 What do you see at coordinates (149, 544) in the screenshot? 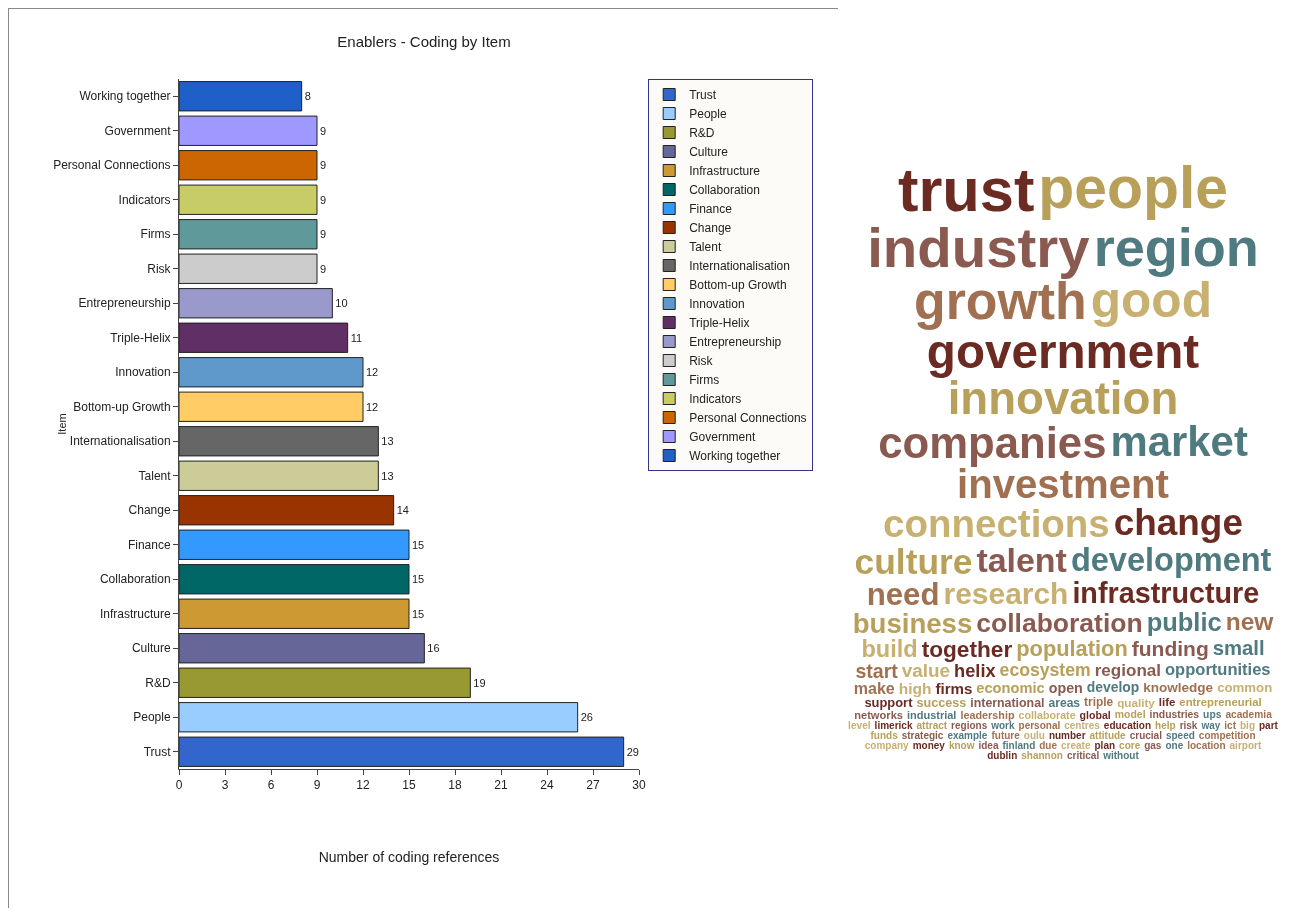
I see `y-tick-label: Finance` at bounding box center [149, 544].